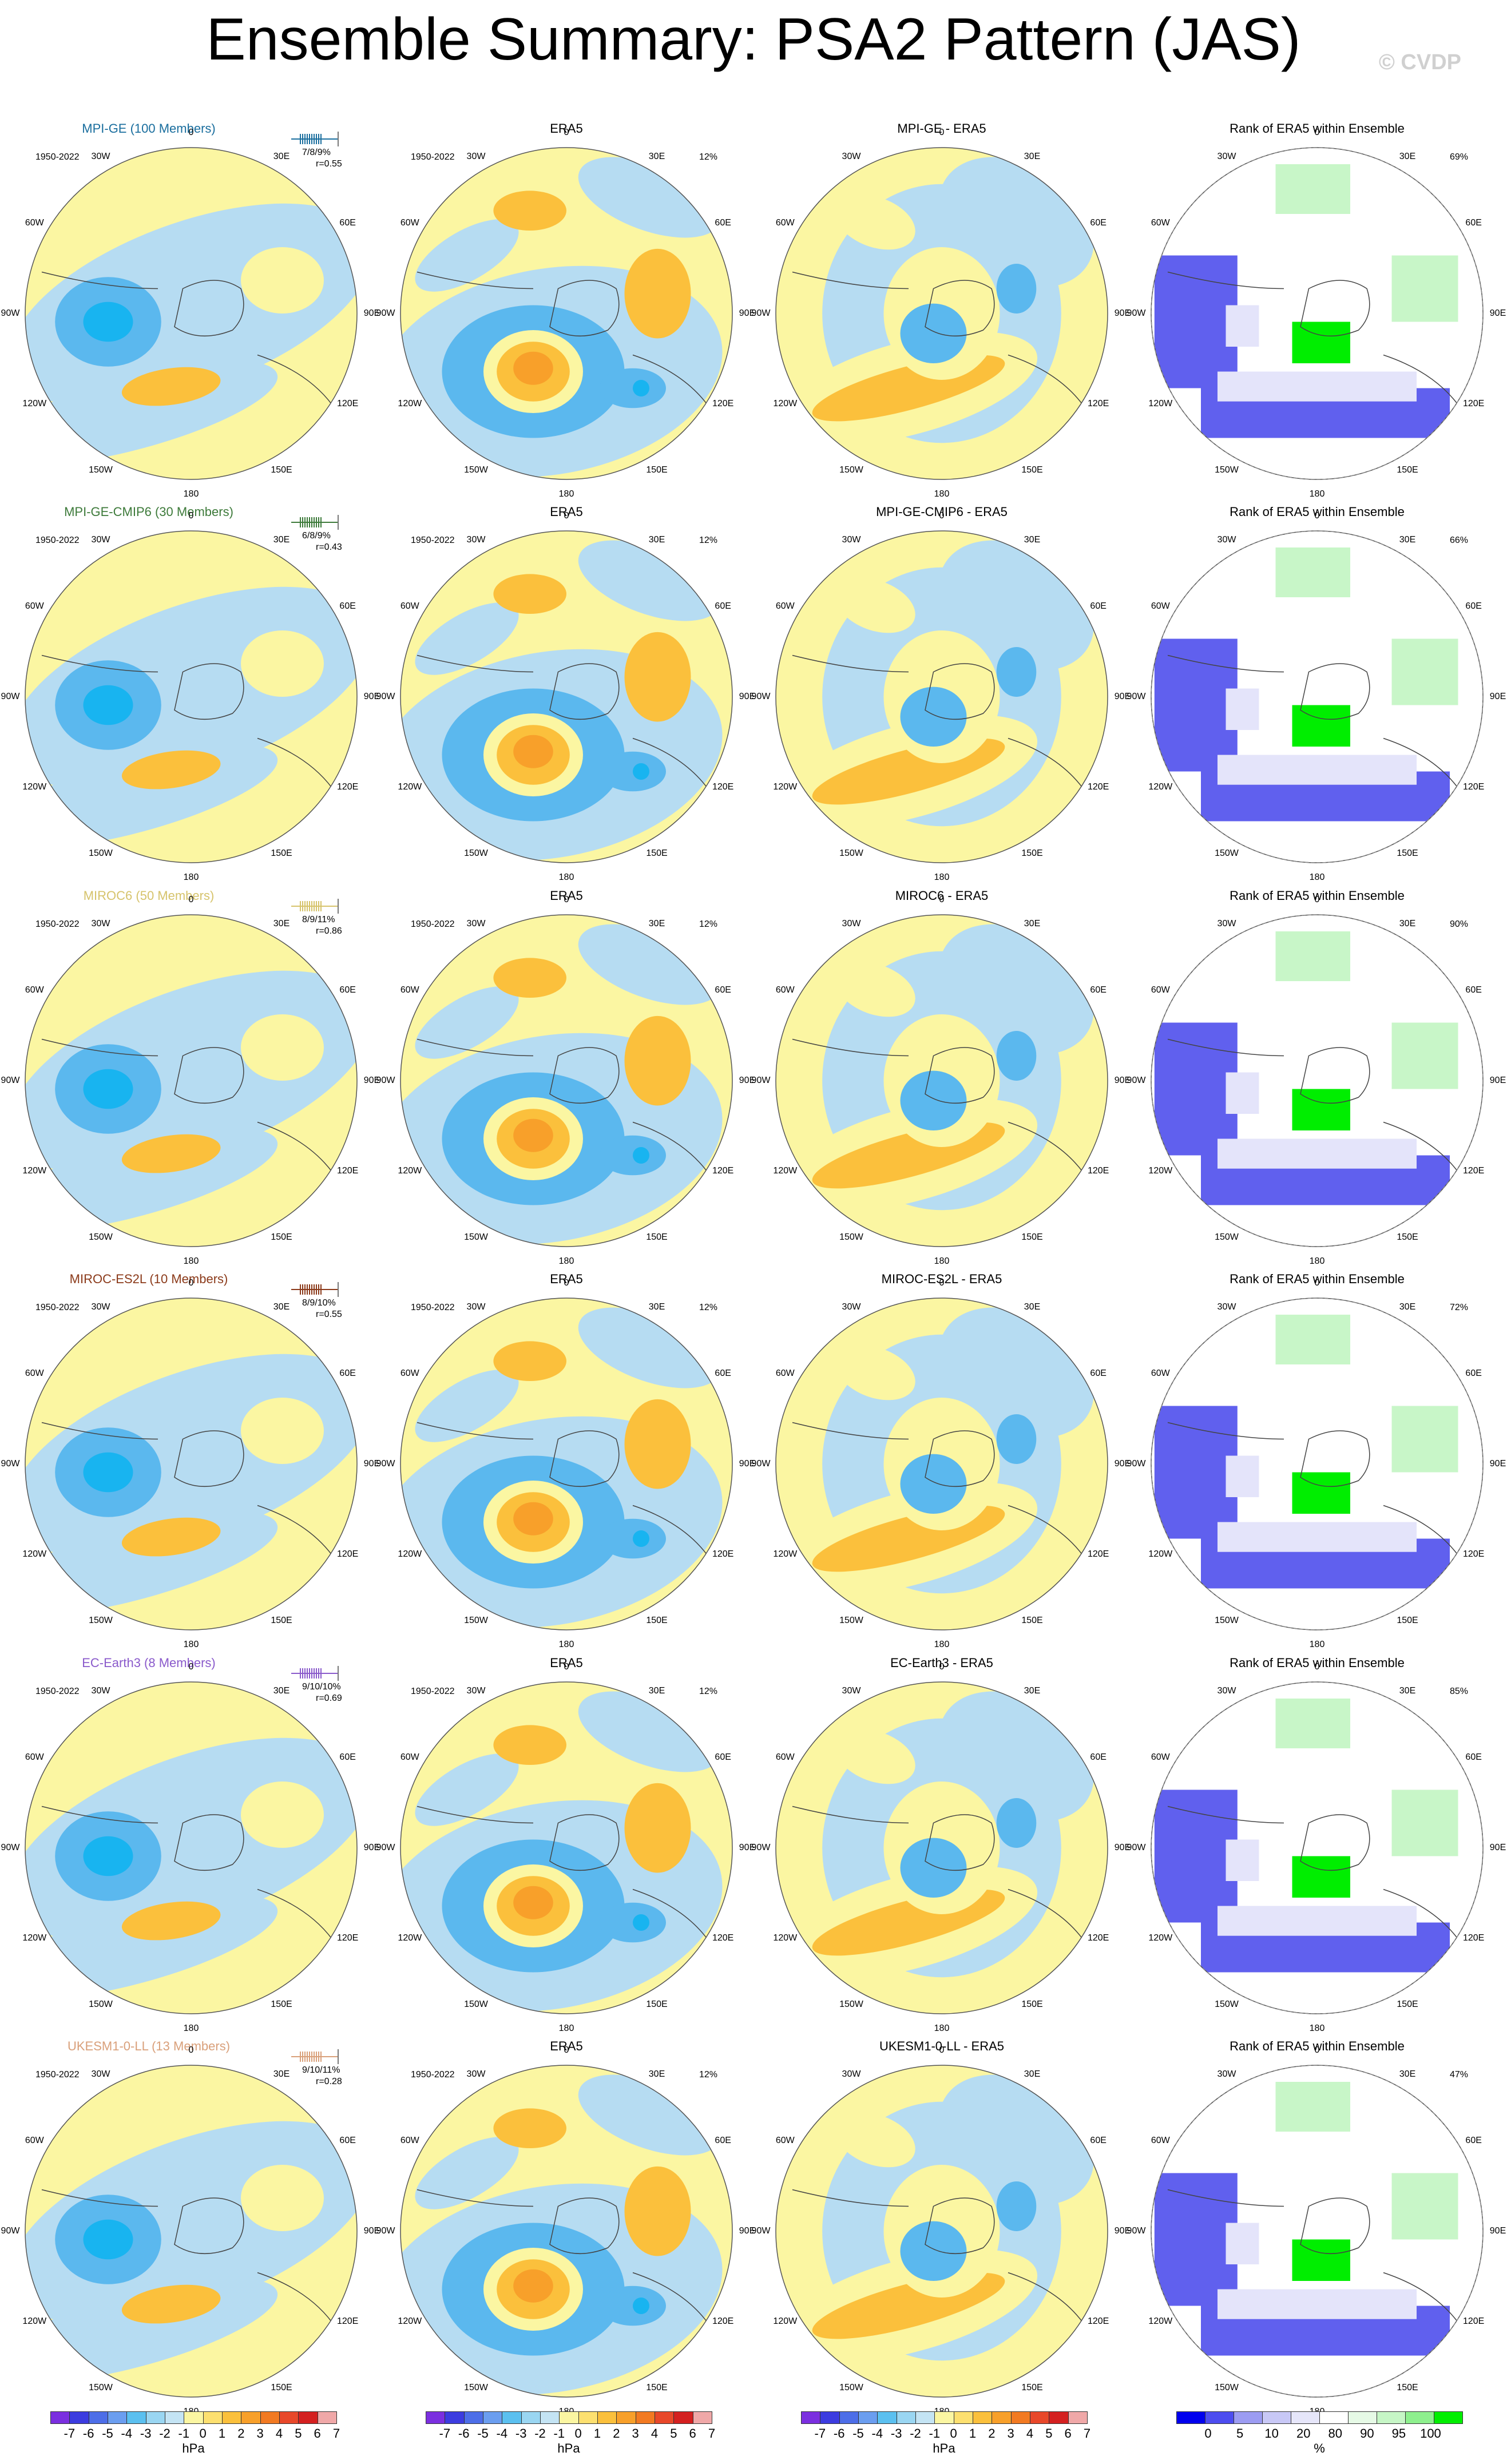 Image resolution: width=1507 pixels, height=2464 pixels. Describe the element at coordinates (941, 1663) in the screenshot. I see `panel-title: EC-Earth3 - ERA5` at that location.